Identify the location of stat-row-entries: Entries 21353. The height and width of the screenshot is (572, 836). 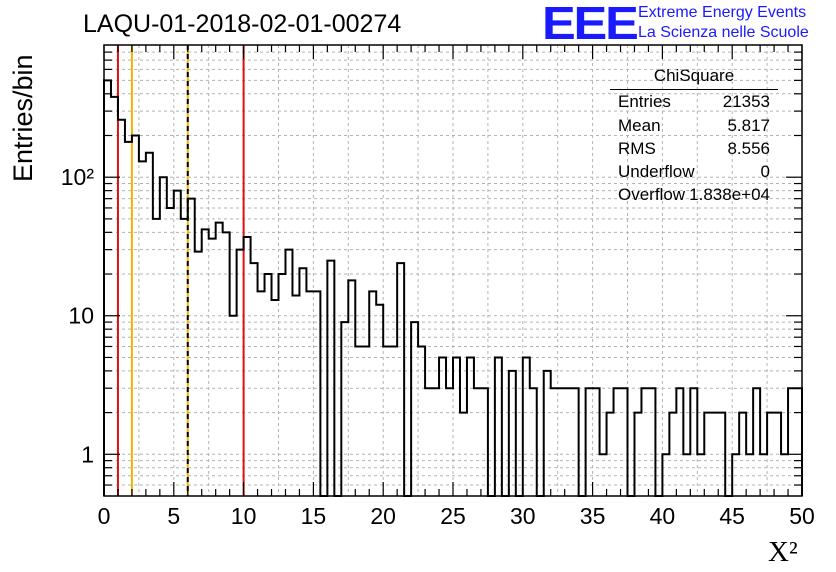
(694, 103).